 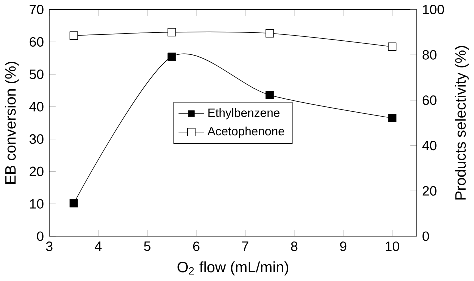 What do you see at coordinates (245, 247) in the screenshot?
I see `x-tick-label: 7` at bounding box center [245, 247].